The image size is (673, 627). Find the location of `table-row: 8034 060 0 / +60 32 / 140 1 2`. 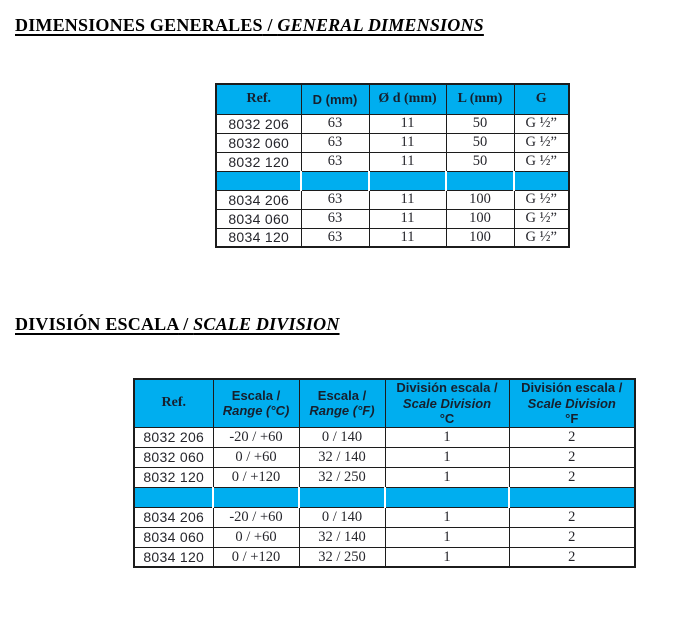

table-row: 8034 060 0 / +60 32 / 140 1 2 is located at coordinates (384, 537).